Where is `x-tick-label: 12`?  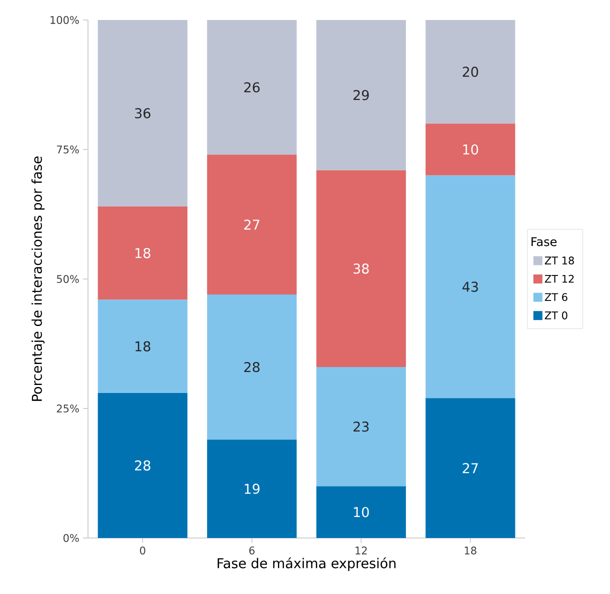 x-tick-label: 12 is located at coordinates (361, 550).